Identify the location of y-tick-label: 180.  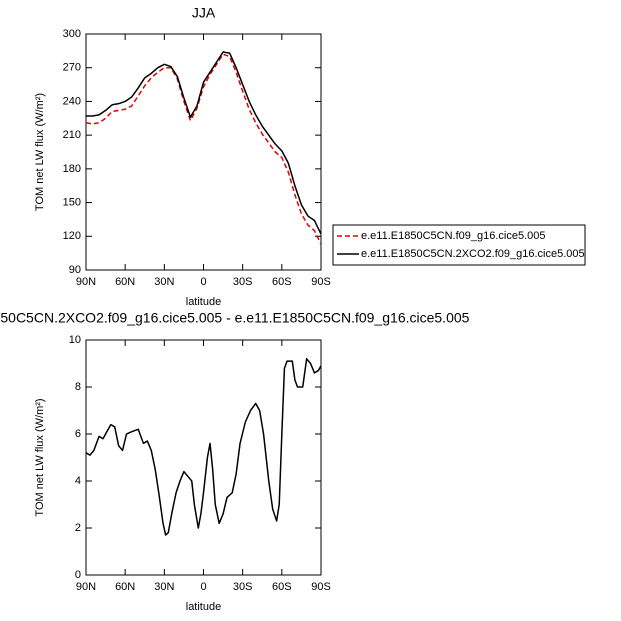
(72, 169).